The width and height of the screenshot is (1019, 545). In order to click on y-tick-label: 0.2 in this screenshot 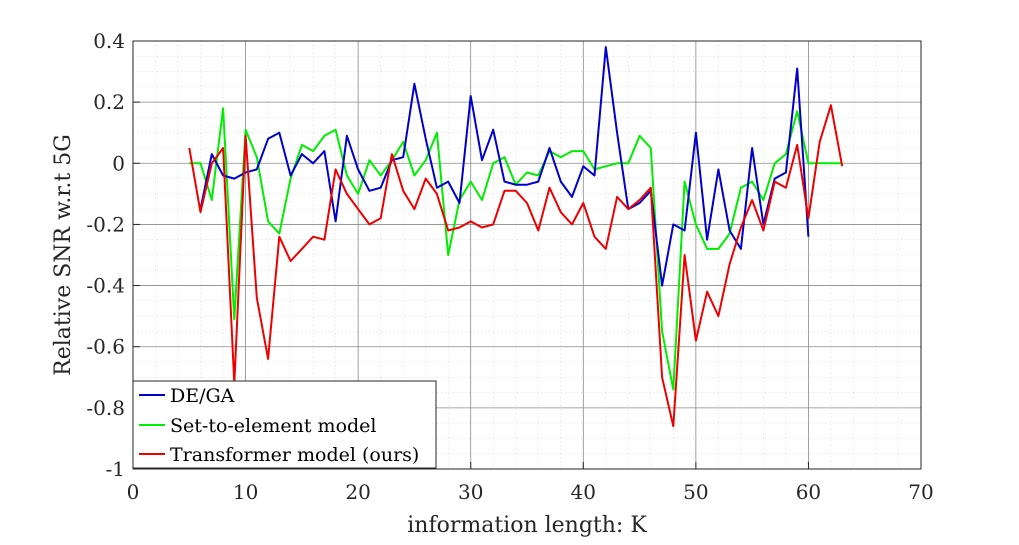, I will do `click(109, 102)`.